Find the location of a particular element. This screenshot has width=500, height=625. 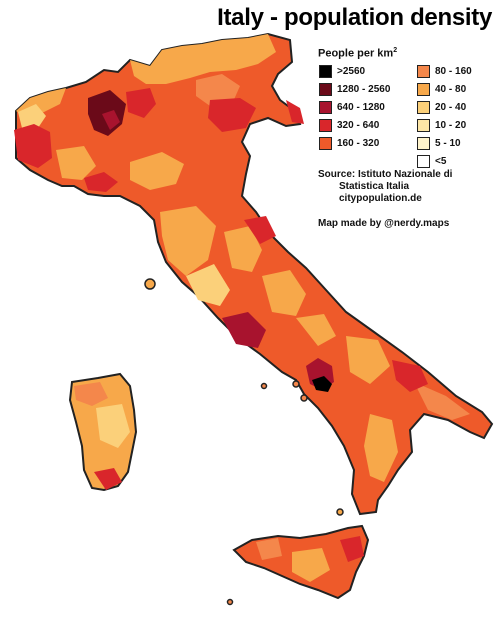

lampedusa-island is located at coordinates (230, 602).